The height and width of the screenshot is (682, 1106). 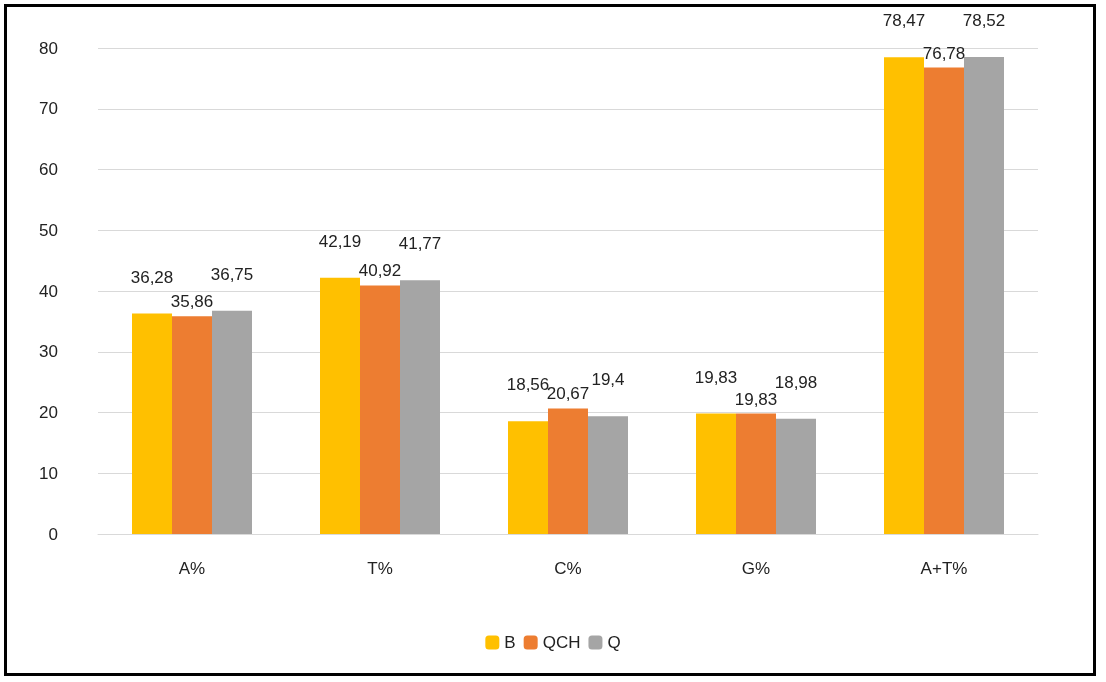 What do you see at coordinates (340, 241) in the screenshot?
I see `data-label: 42,19` at bounding box center [340, 241].